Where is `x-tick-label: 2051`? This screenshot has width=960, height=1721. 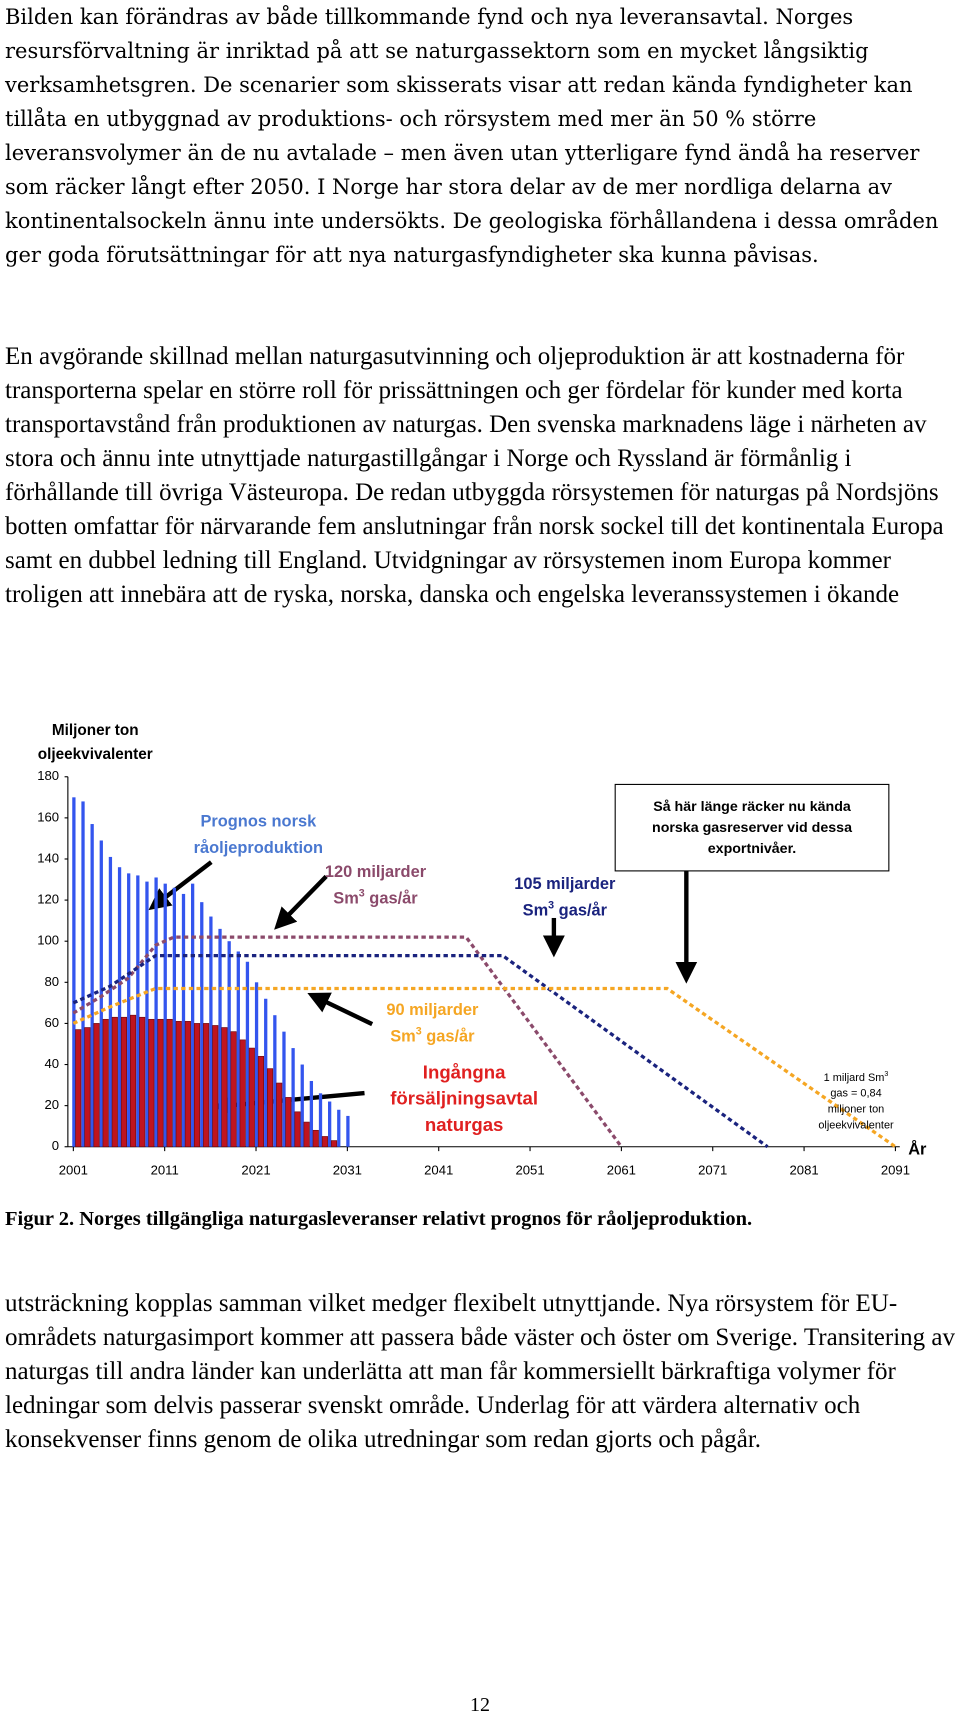
x-tick-label: 2051 is located at coordinates (529, 1169).